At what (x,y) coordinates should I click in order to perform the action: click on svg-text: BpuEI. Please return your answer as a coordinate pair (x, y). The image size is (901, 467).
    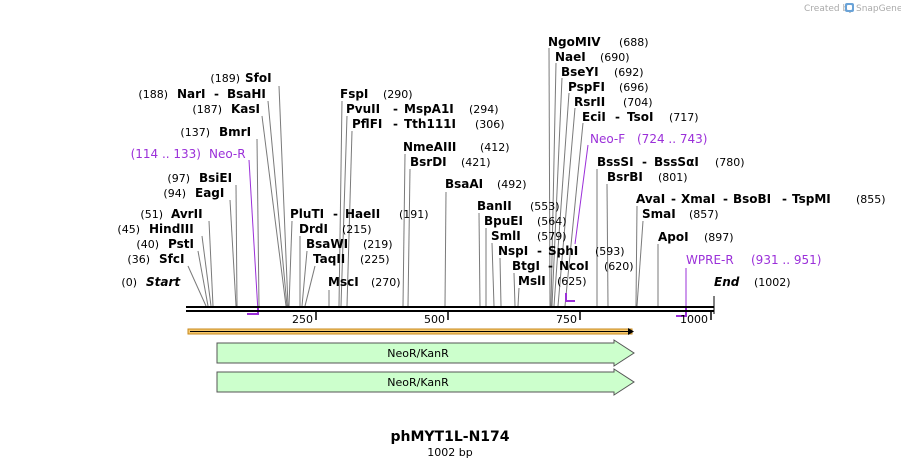
    Looking at the image, I should click on (503, 221).